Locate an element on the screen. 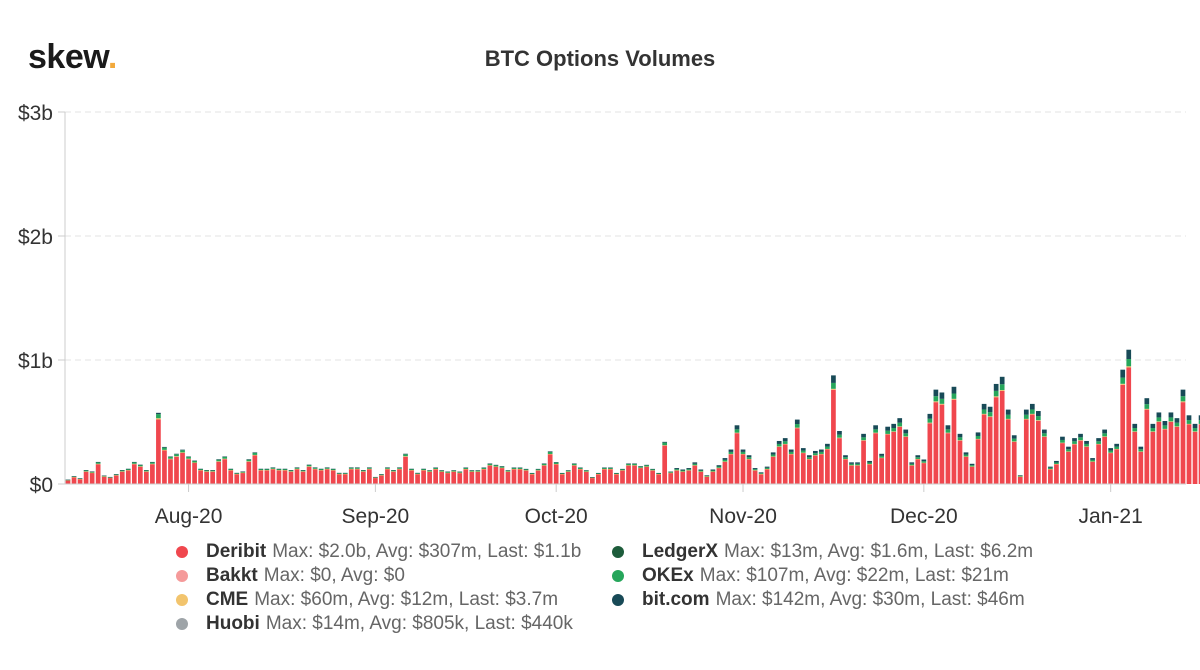 Image resolution: width=1200 pixels, height=670 pixels. legend-item-cme: CME Max: $60m, Avg: $12m, Last: $3.7m is located at coordinates (367, 600).